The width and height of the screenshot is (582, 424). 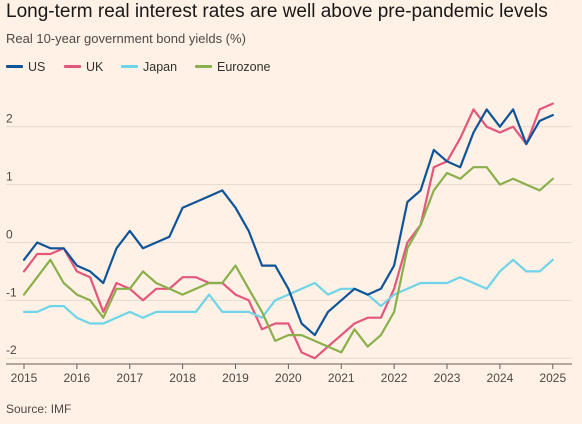 What do you see at coordinates (129, 378) in the screenshot?
I see `x-tick-label: 2017` at bounding box center [129, 378].